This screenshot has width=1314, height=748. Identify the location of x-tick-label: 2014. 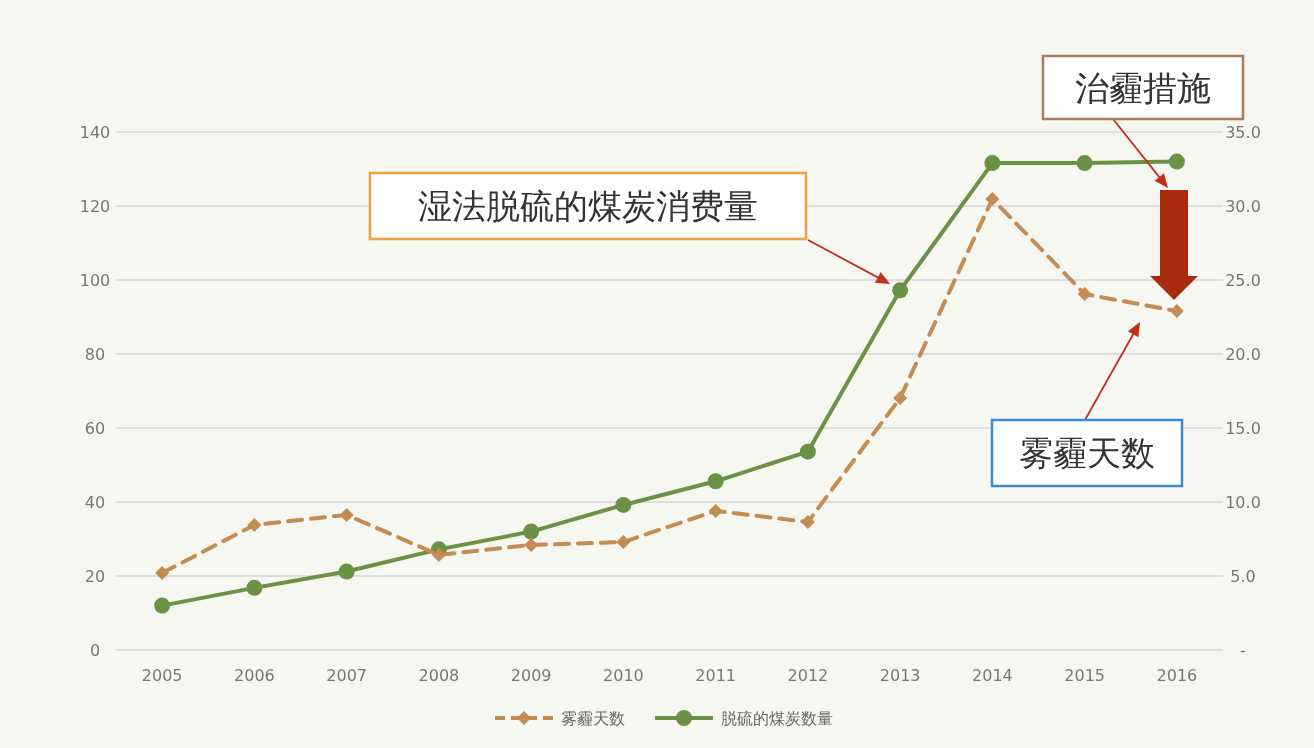
(992, 675).